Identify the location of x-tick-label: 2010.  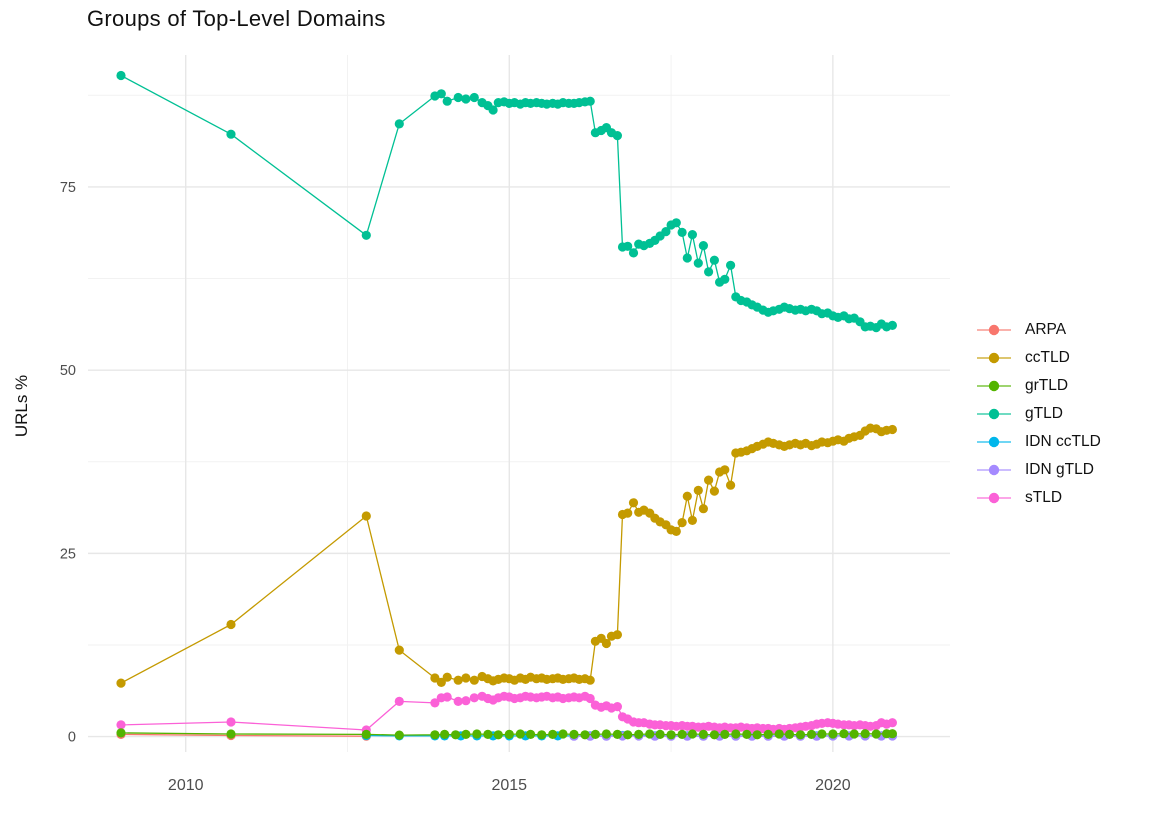
(186, 785).